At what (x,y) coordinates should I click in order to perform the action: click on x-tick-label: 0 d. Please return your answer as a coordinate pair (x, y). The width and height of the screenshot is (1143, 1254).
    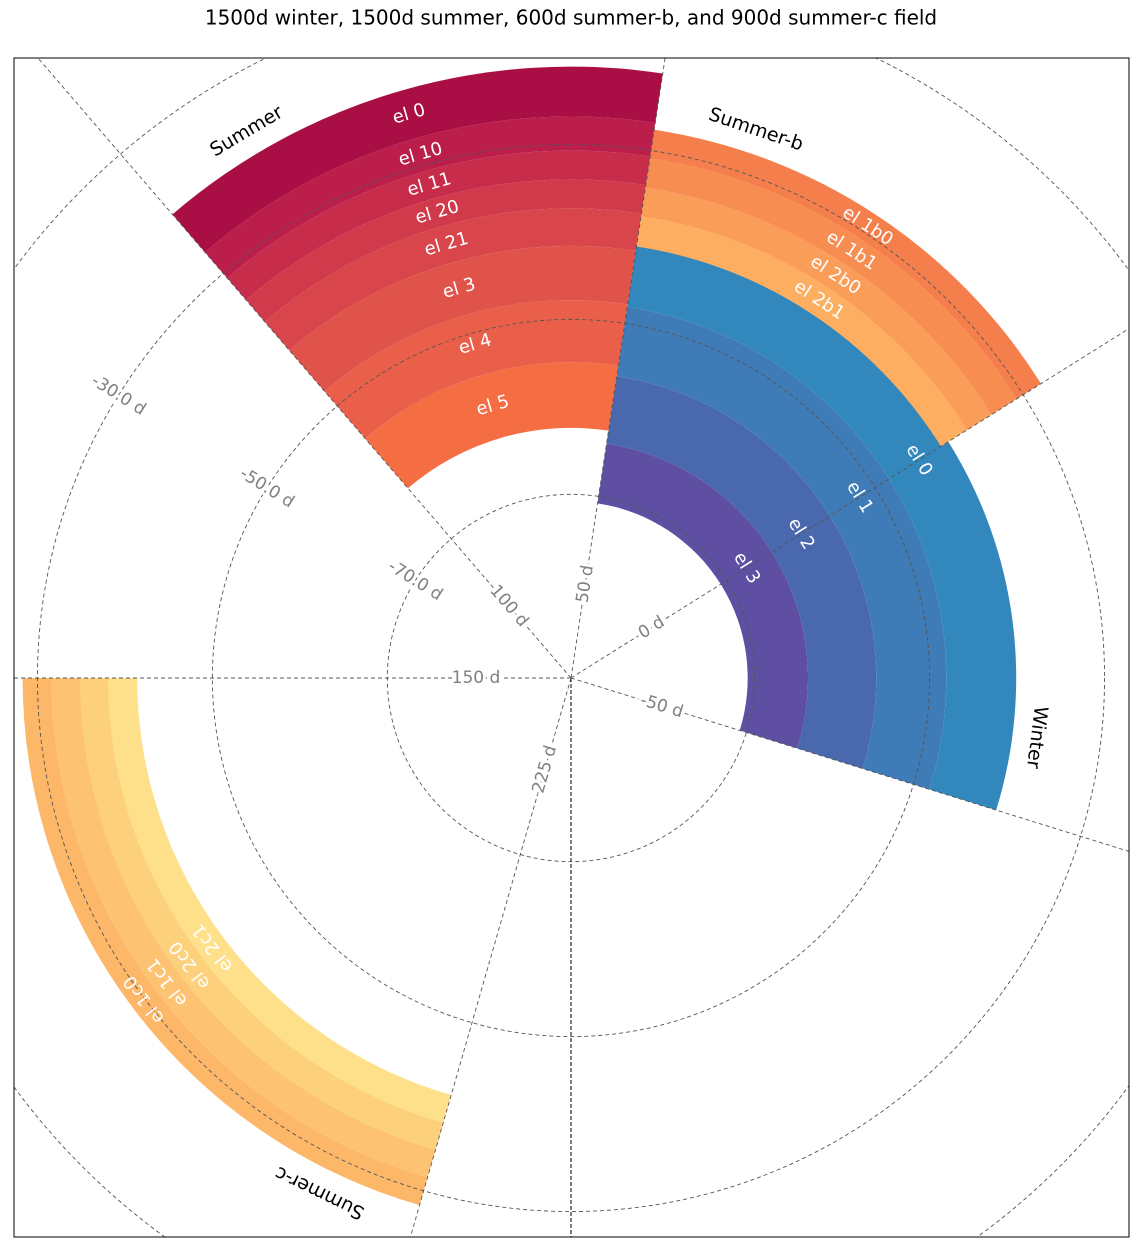
    Looking at the image, I should click on (652, 627).